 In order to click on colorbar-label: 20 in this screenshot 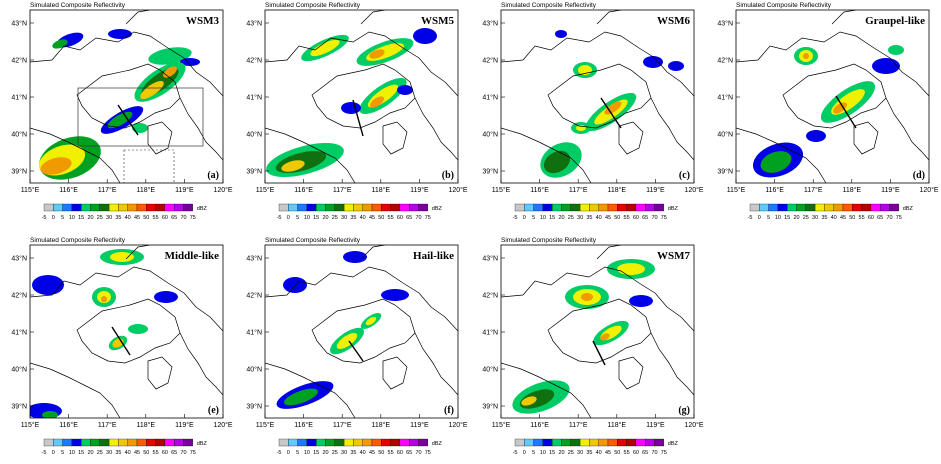, I will do `click(325, 218)`.